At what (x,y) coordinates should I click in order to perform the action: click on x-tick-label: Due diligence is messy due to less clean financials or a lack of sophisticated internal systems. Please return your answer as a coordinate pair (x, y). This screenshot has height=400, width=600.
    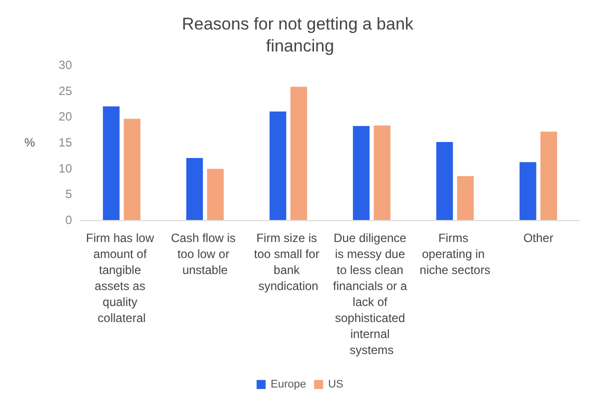
    Looking at the image, I should click on (371, 294).